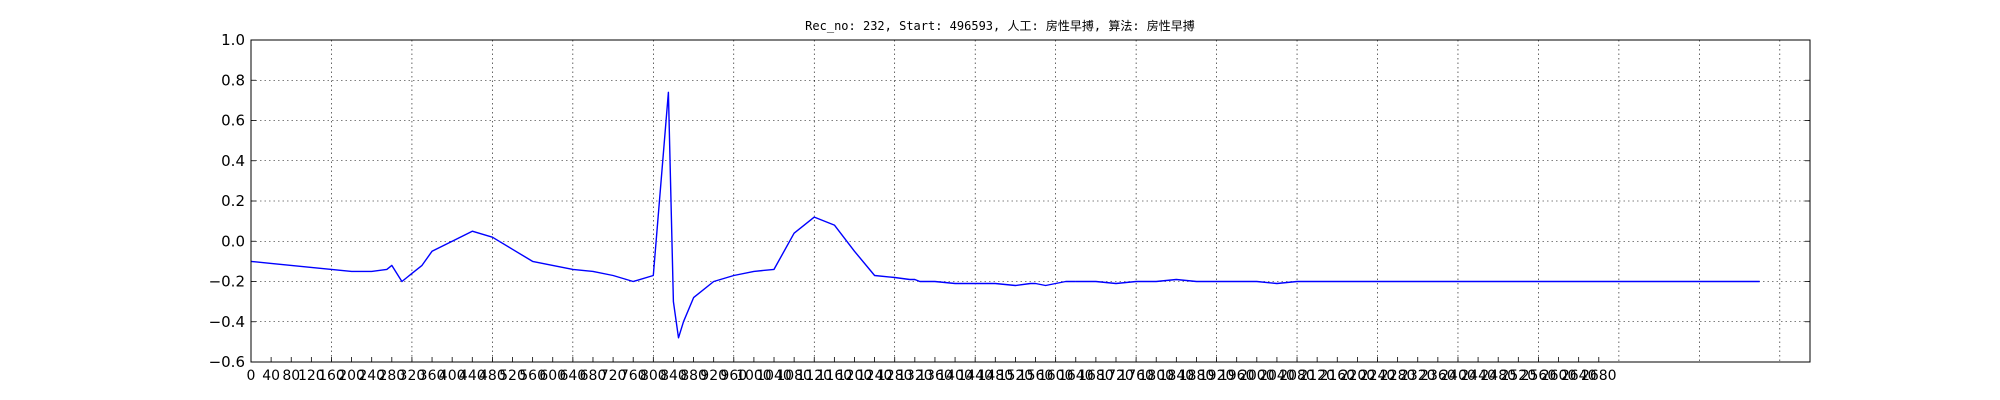 This screenshot has width=2000, height=400. Describe the element at coordinates (955, 376) in the screenshot. I see `x-tick-label: 1400` at that location.